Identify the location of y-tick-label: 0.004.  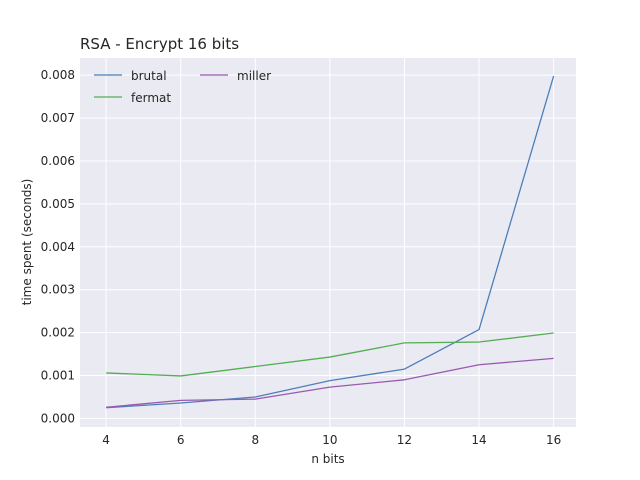
(58, 247).